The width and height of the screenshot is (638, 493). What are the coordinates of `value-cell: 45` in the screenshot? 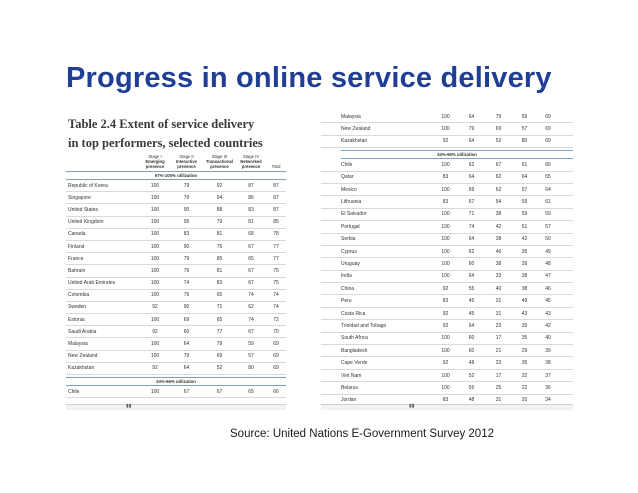 It's located at (471, 313).